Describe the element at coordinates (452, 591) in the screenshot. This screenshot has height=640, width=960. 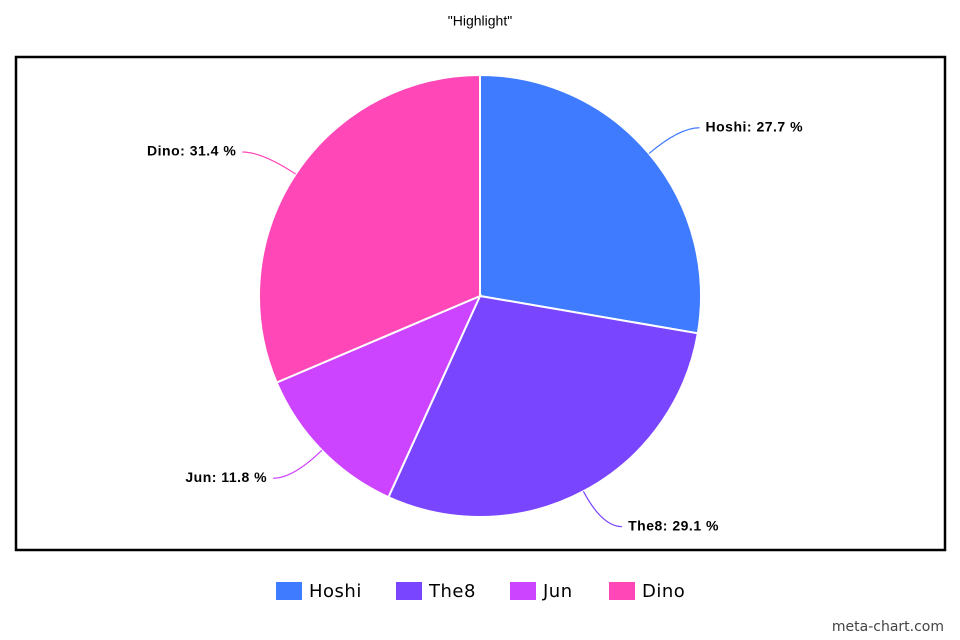
I see `legend-label: The8` at that location.